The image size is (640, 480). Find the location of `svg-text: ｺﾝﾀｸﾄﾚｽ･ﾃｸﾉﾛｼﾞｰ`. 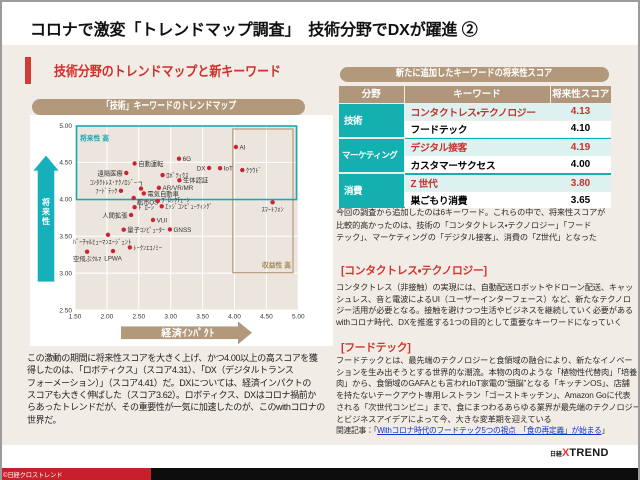

svg-text: ｺﾝﾀｸﾄﾚｽ･ﾃｸﾉﾛｼﾞｰ is located at coordinates (113, 182).